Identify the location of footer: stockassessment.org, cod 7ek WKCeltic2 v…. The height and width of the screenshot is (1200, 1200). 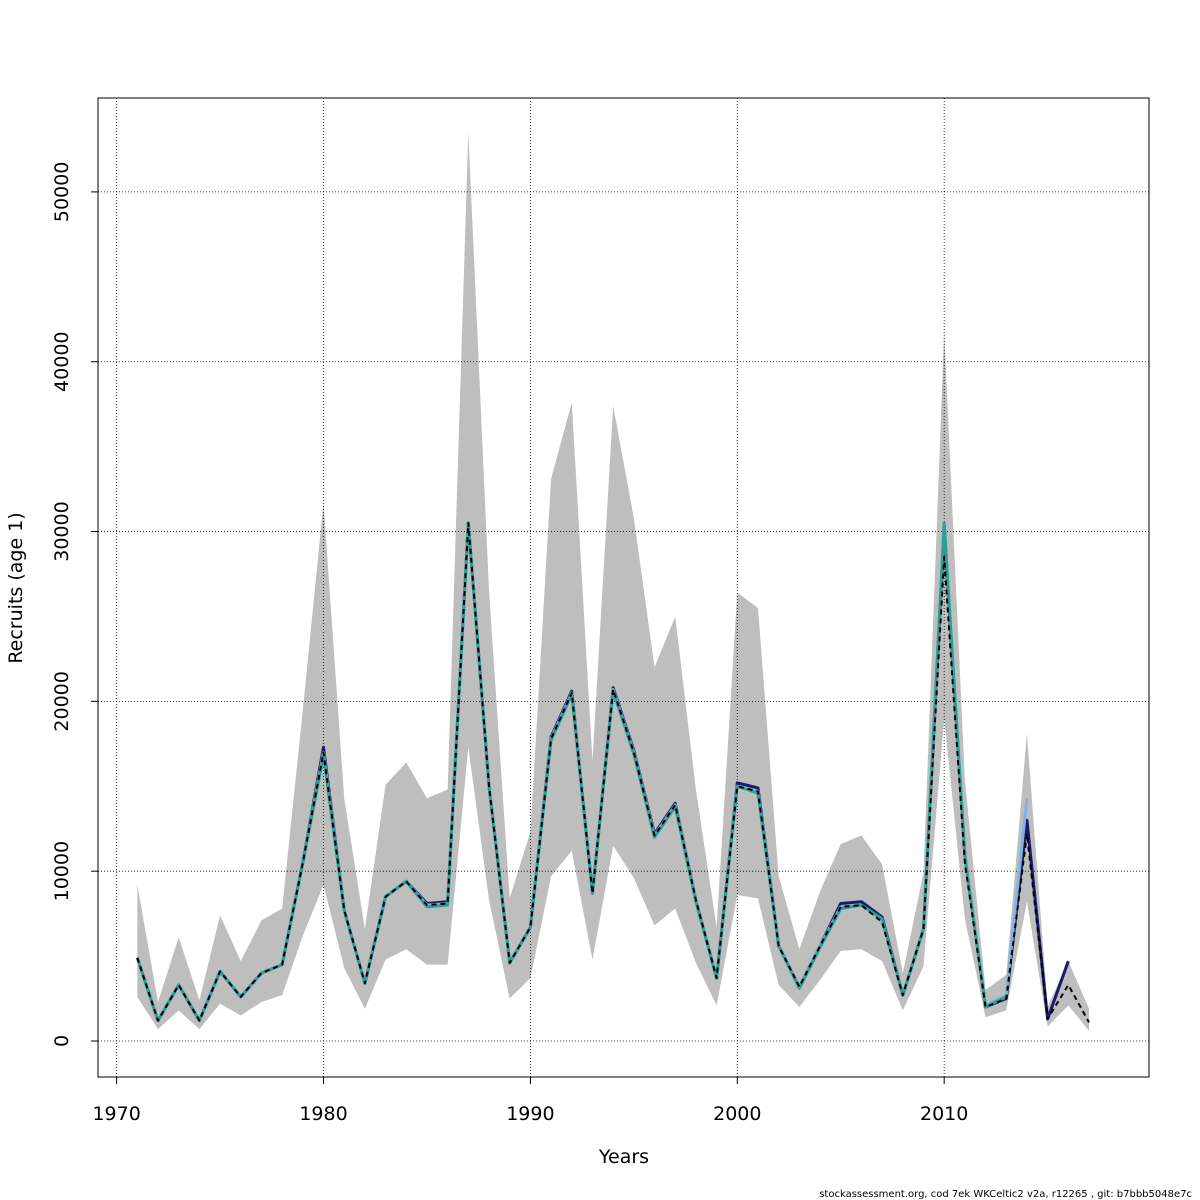
(1005, 1194).